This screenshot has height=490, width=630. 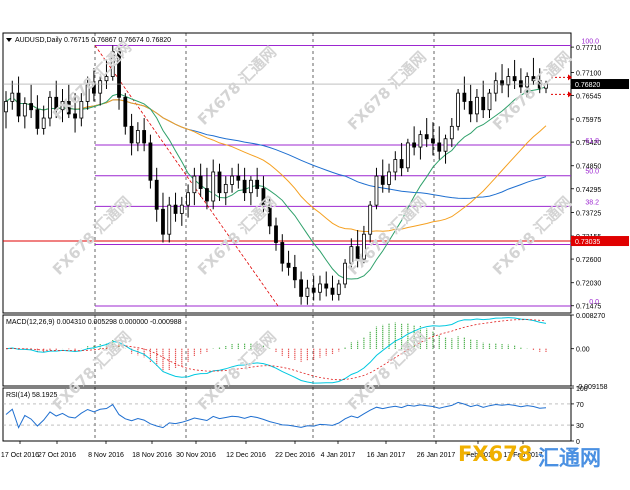 What do you see at coordinates (592, 141) in the screenshot?
I see `fib-level-label: 61.8` at bounding box center [592, 141].